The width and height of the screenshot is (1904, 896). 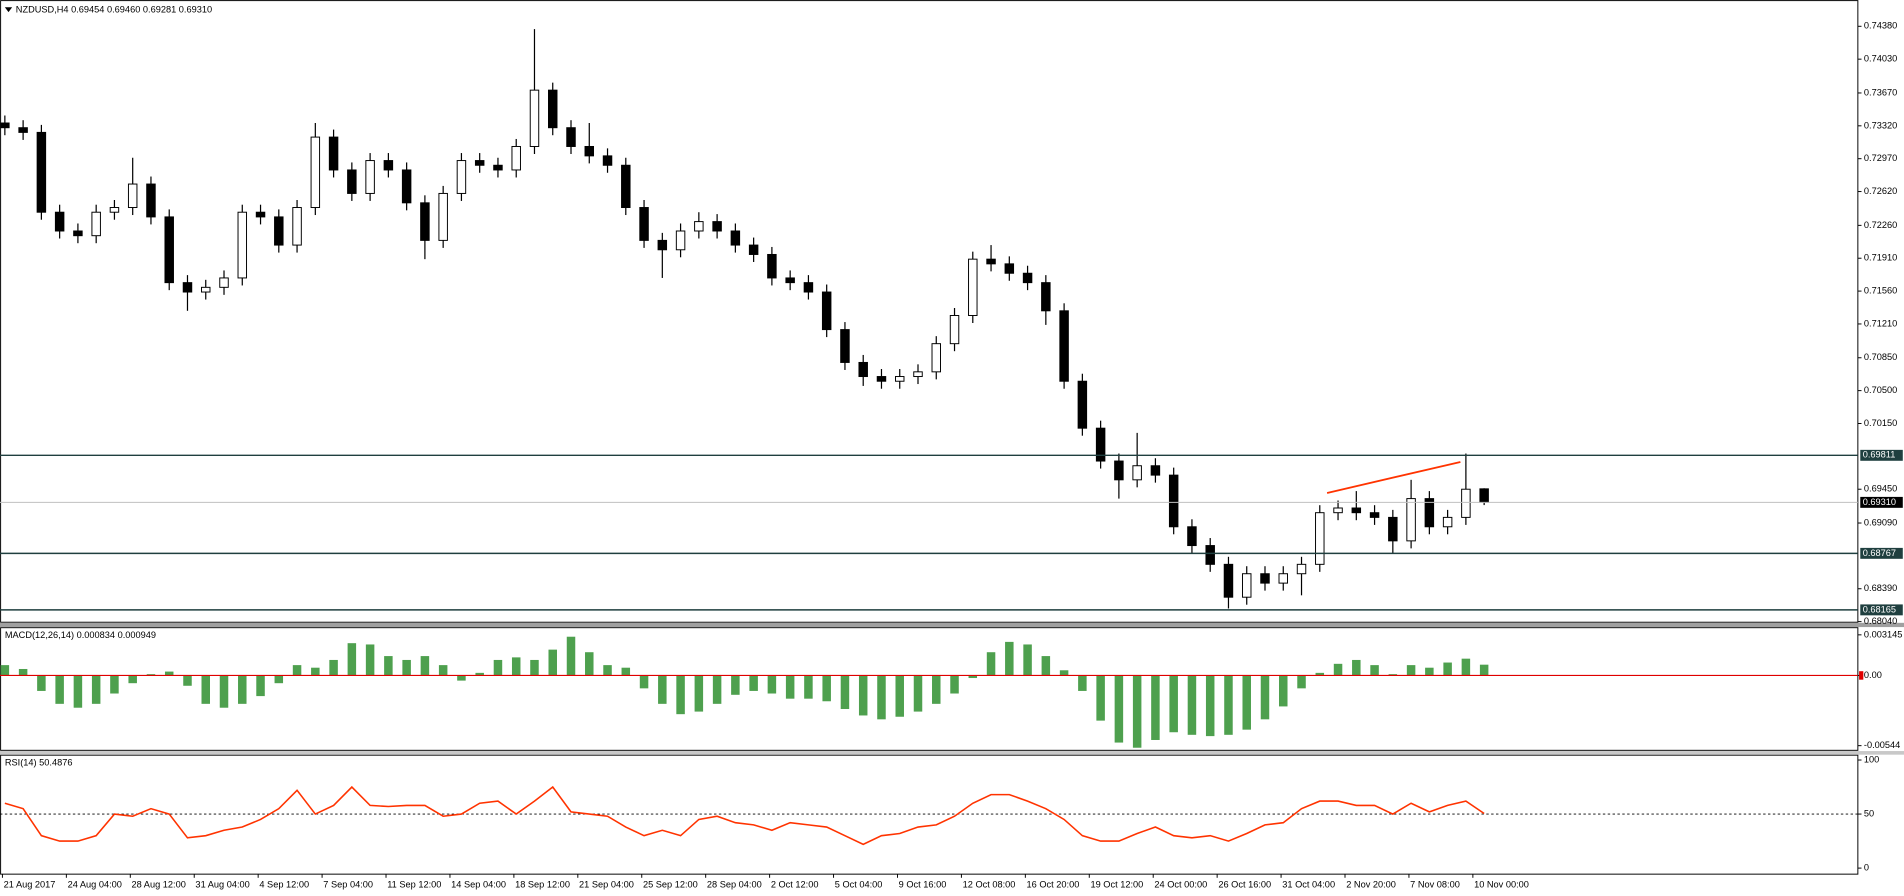 I want to click on y-tick-label: 0.00, so click(x=1873, y=675).